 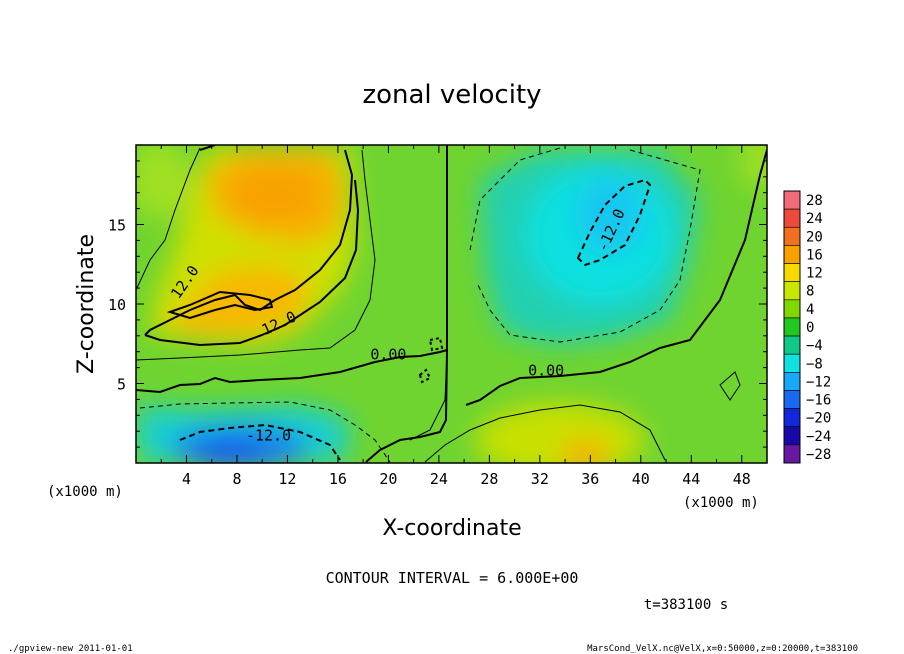 I want to click on cool-peak-lower-left, so click(x=230, y=451).